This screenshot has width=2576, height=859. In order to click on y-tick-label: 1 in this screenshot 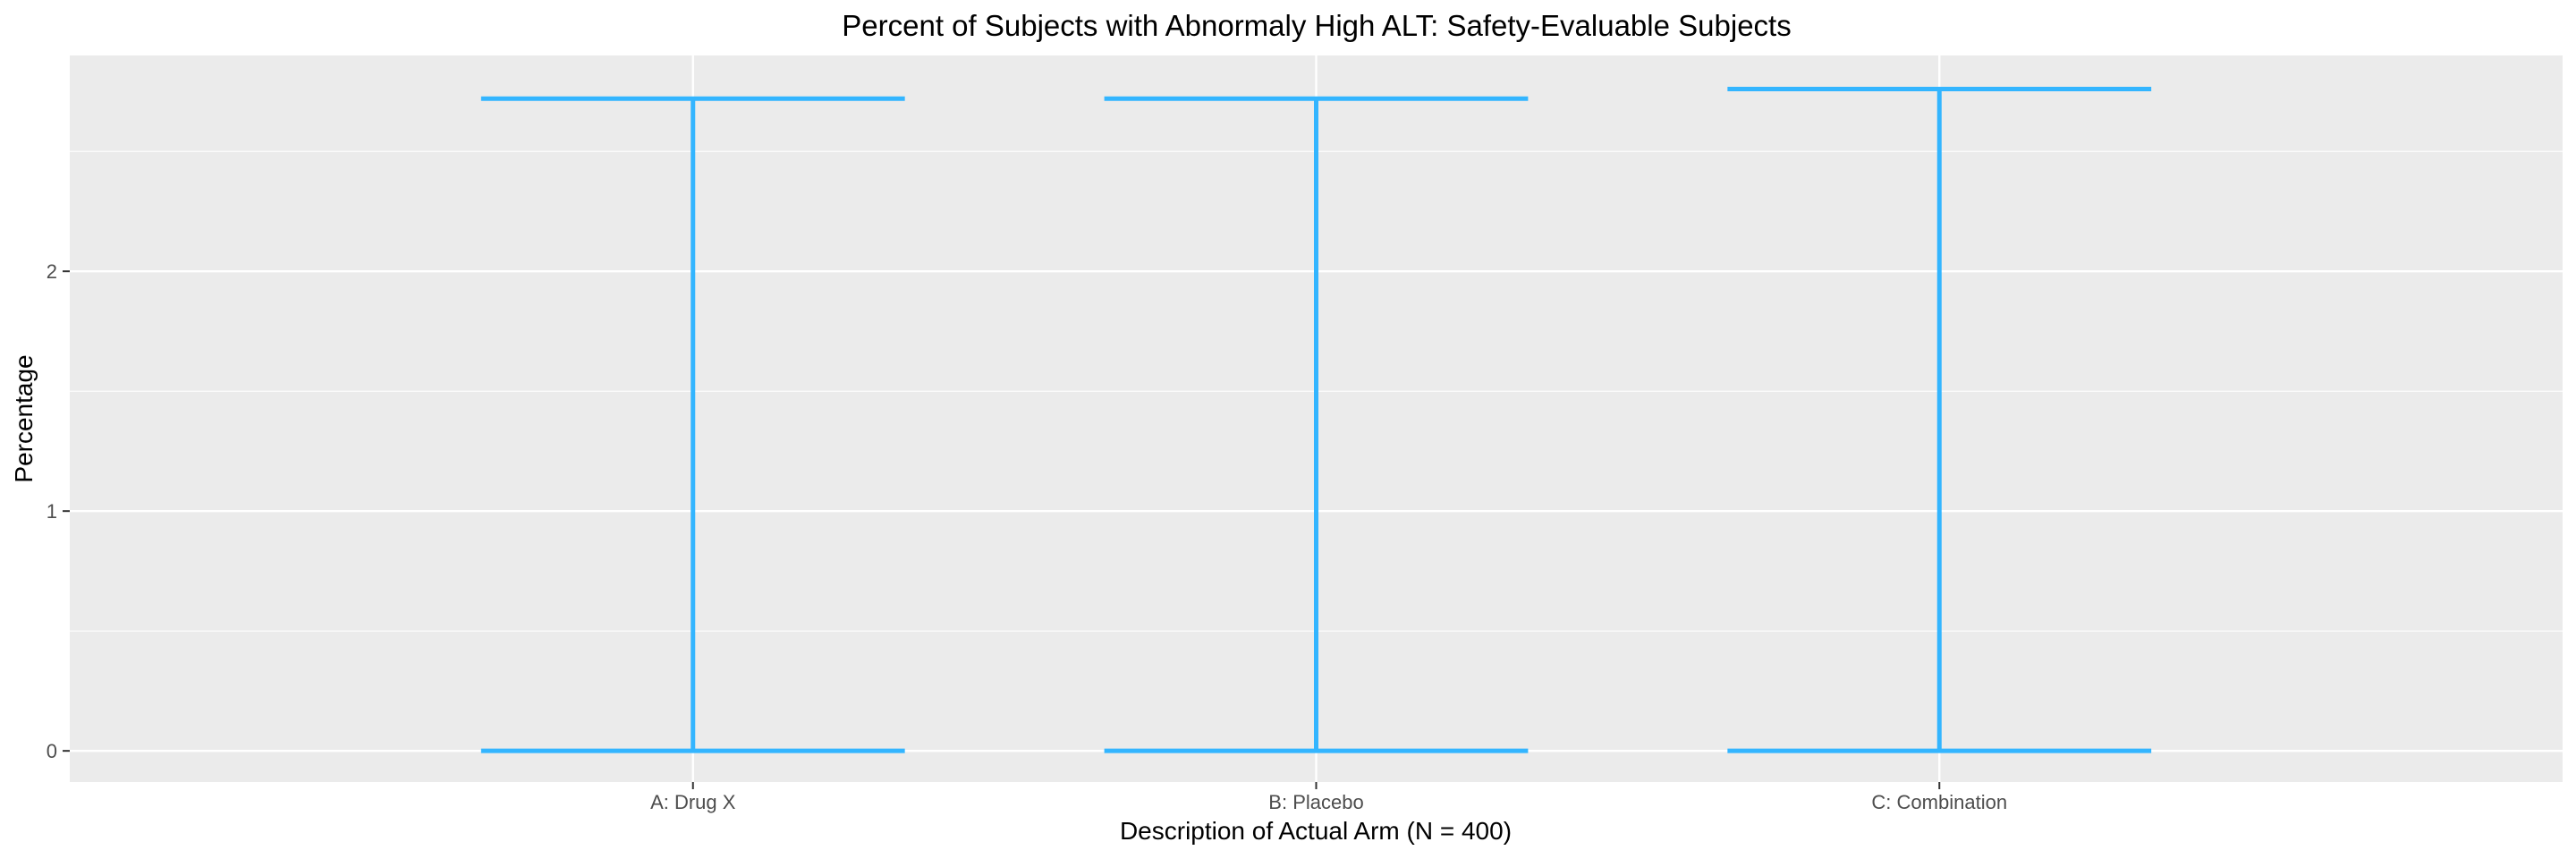, I will do `click(52, 511)`.